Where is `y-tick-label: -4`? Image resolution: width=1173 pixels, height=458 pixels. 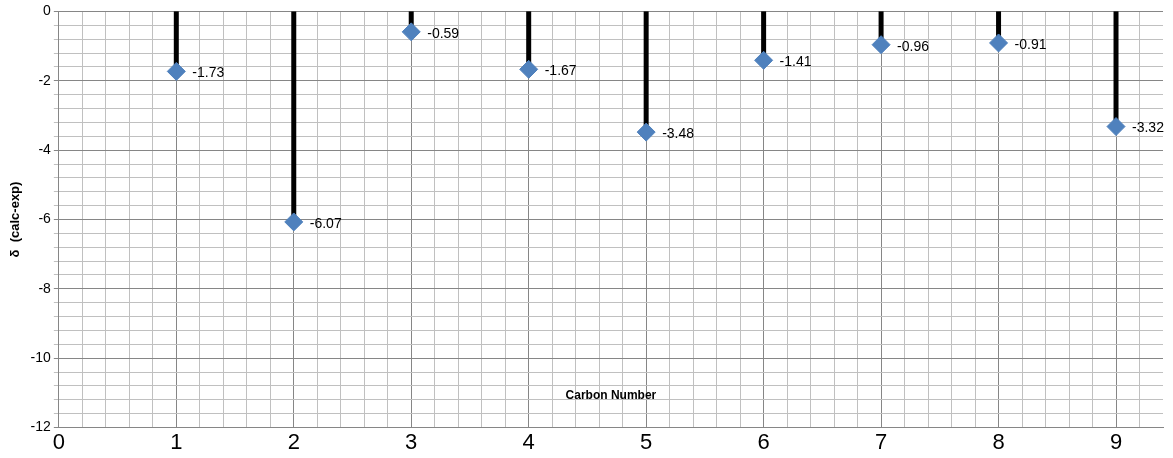
y-tick-label: -4 is located at coordinates (45, 148).